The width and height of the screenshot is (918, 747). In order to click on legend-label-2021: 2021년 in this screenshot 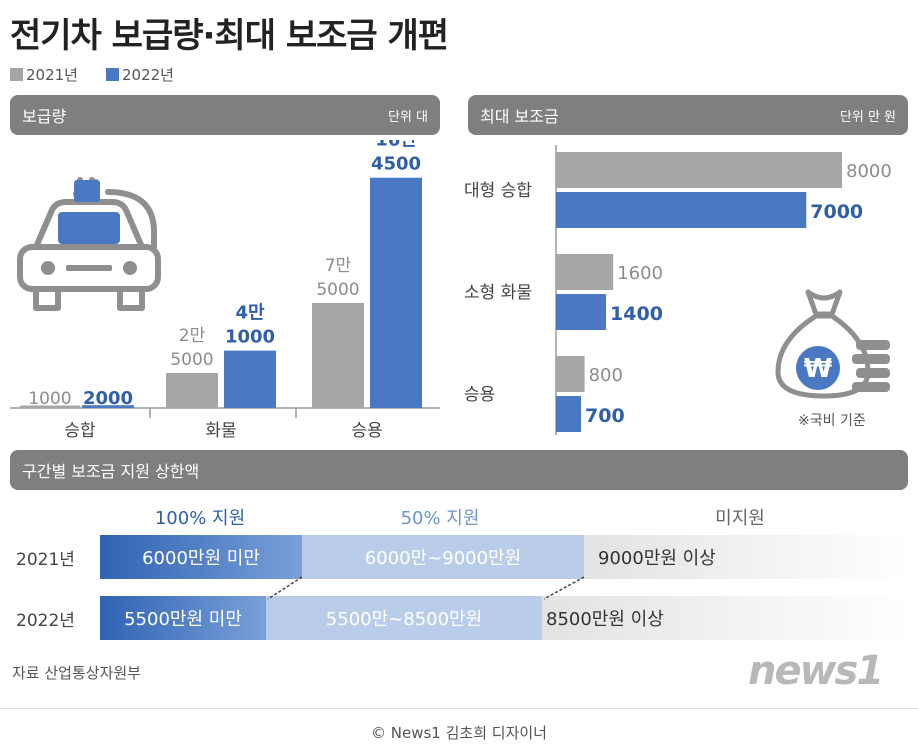, I will do `click(52, 75)`.